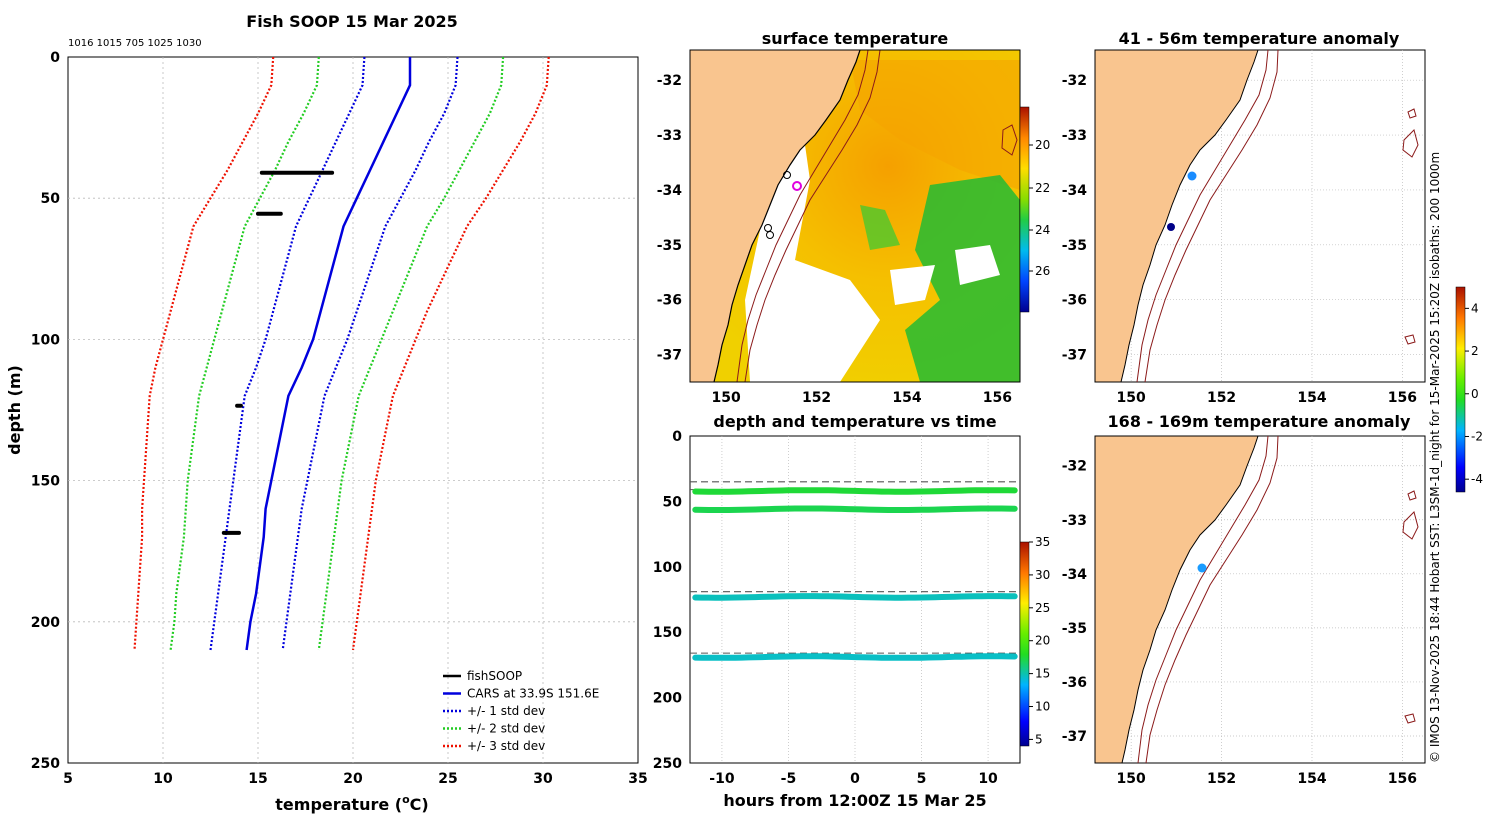 This screenshot has height=824, width=1500. What do you see at coordinates (855, 779) in the screenshot?
I see `time-xtick-label: 0` at bounding box center [855, 779].